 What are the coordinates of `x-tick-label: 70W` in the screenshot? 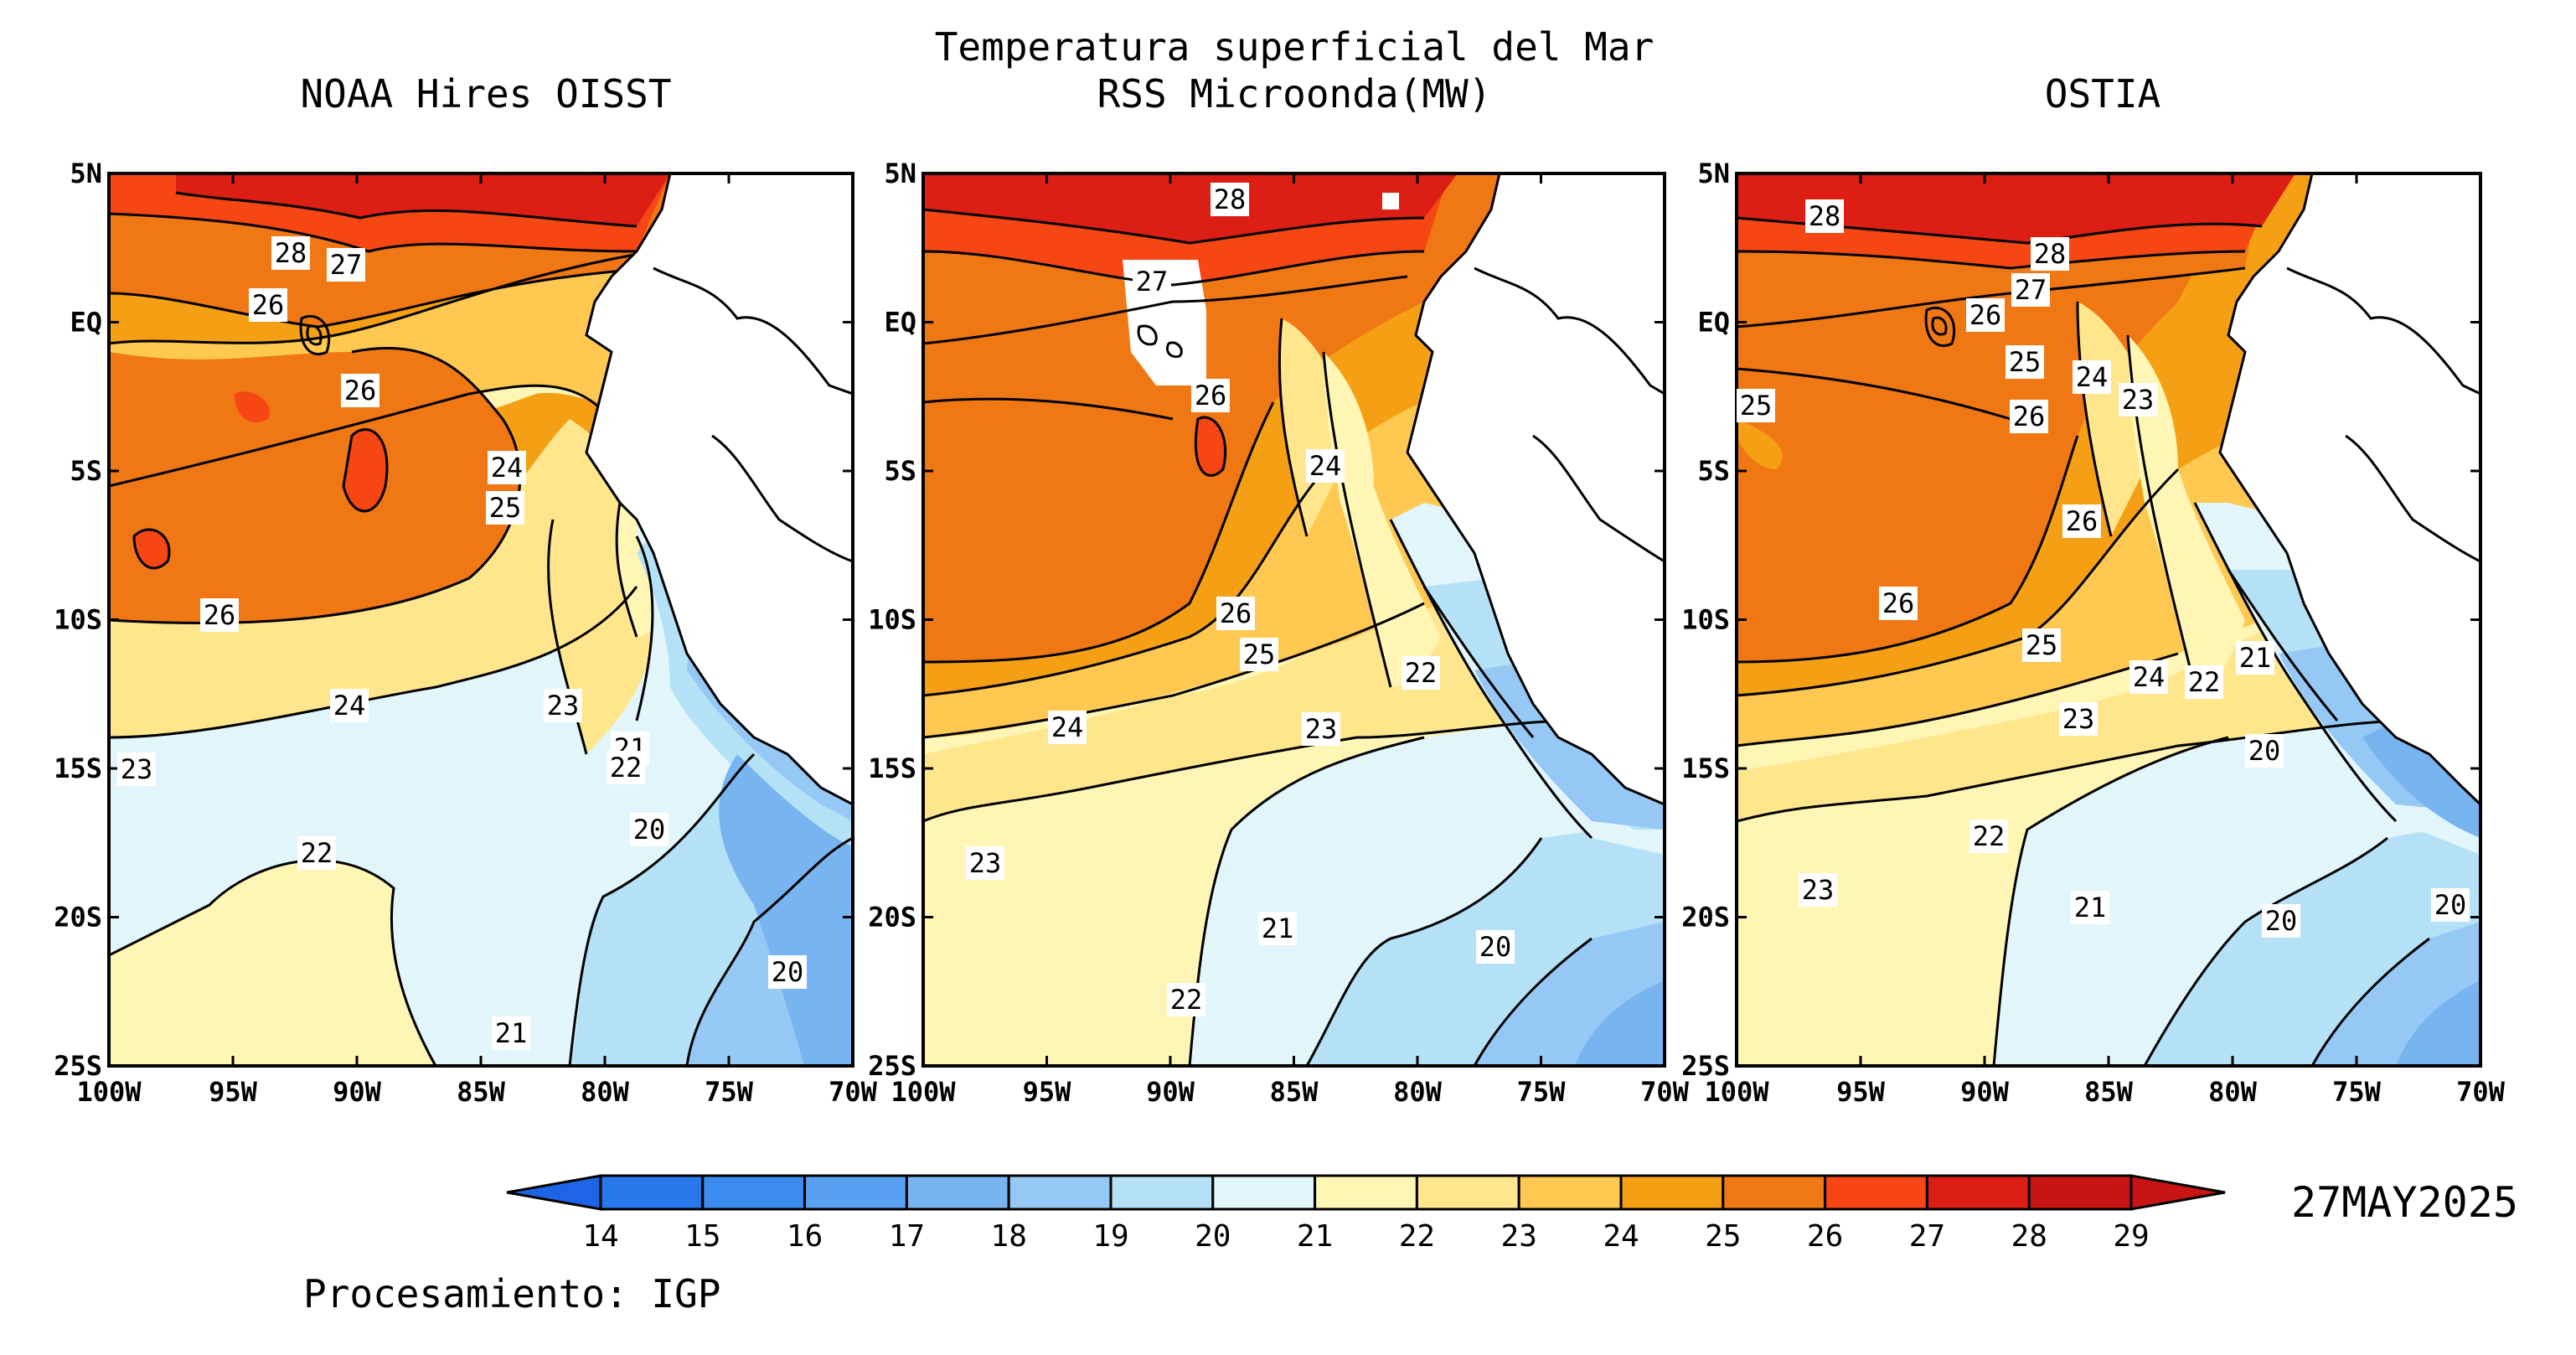 It's located at (2481, 1092).